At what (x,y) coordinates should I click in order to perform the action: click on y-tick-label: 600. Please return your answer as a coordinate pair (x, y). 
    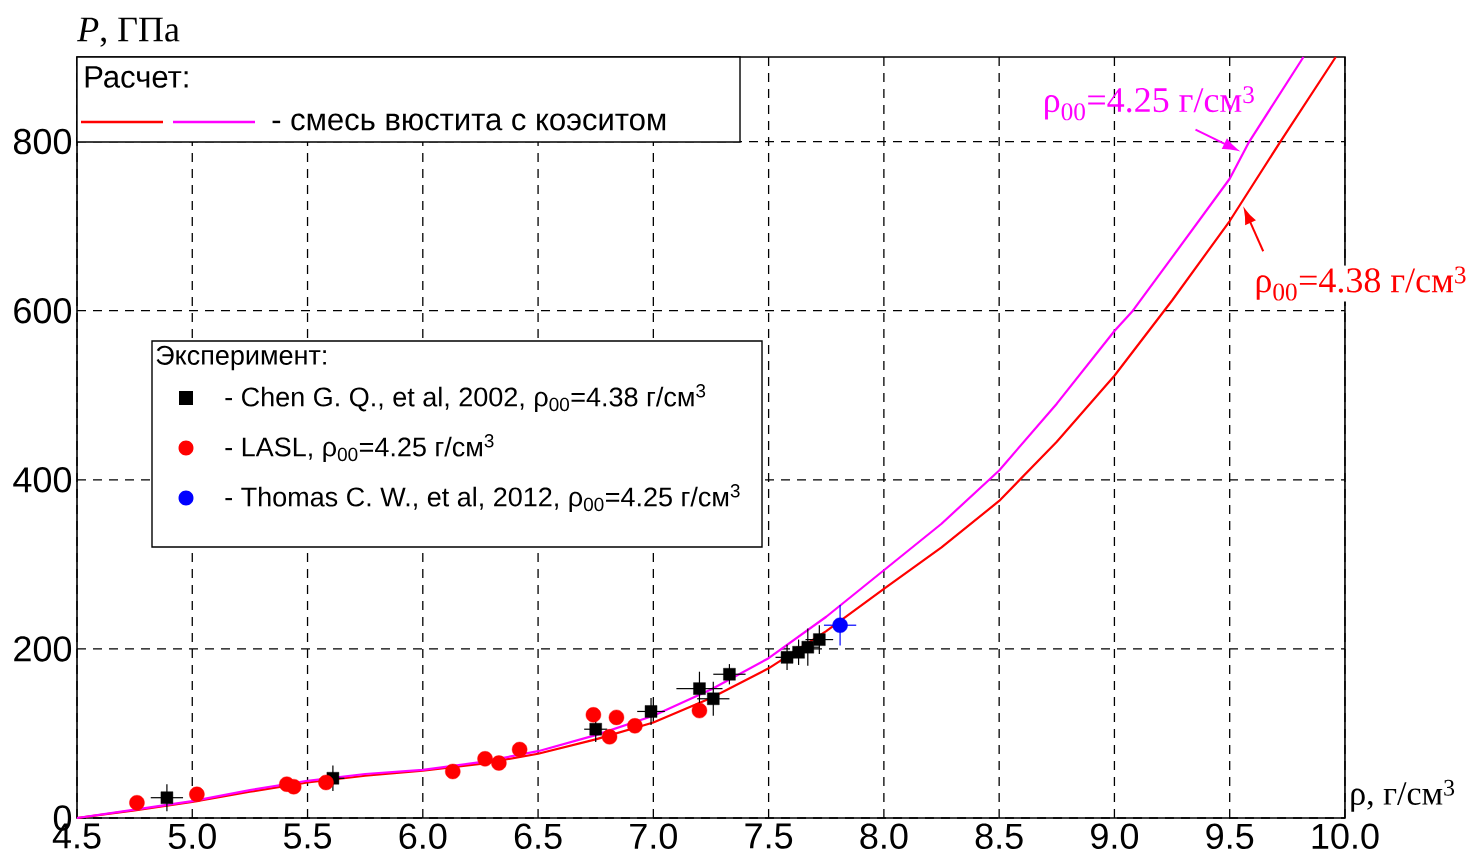
    Looking at the image, I should click on (43, 310).